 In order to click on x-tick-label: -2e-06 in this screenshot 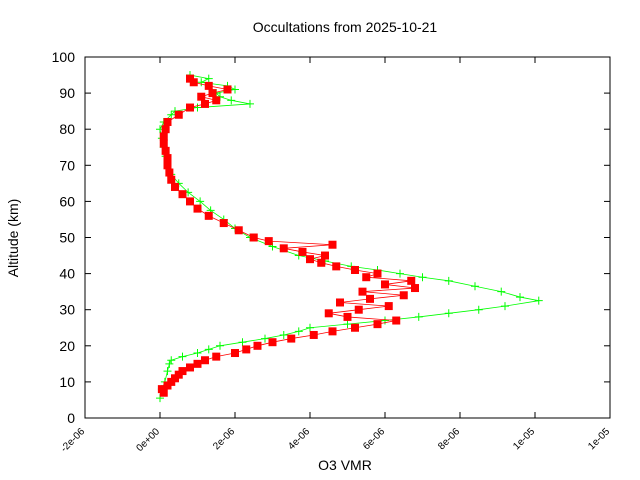, I will do `click(73, 440)`.